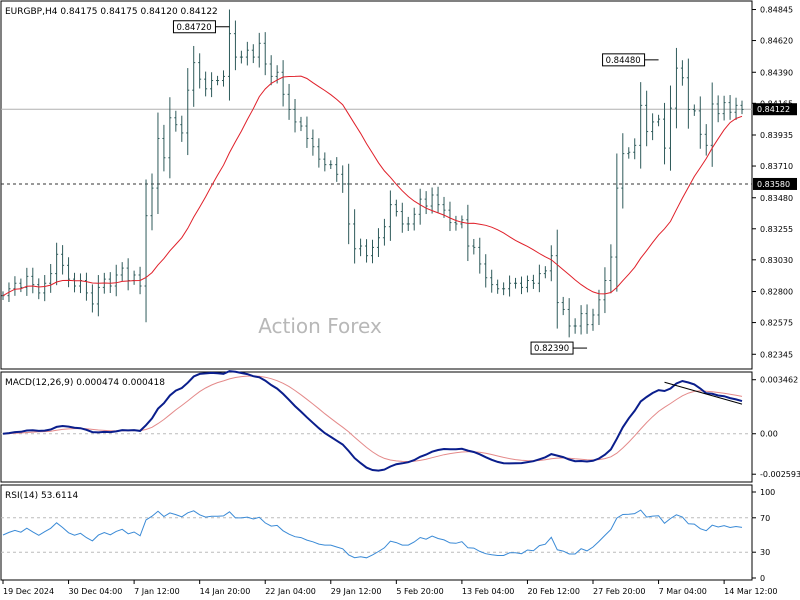 The image size is (800, 600). I want to click on current-price-box-label: 0.84122, so click(773, 109).